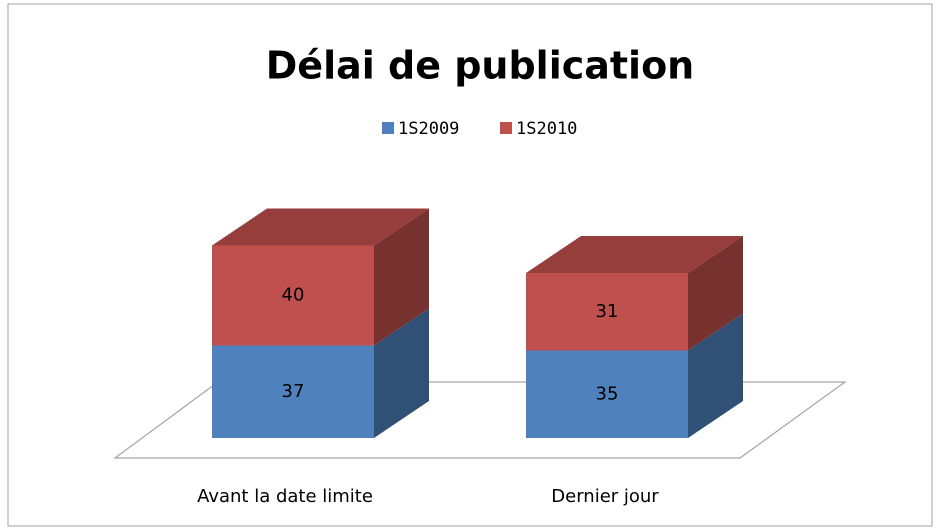 The image size is (936, 530). What do you see at coordinates (428, 129) in the screenshot?
I see `legend-label: 1S2009` at bounding box center [428, 129].